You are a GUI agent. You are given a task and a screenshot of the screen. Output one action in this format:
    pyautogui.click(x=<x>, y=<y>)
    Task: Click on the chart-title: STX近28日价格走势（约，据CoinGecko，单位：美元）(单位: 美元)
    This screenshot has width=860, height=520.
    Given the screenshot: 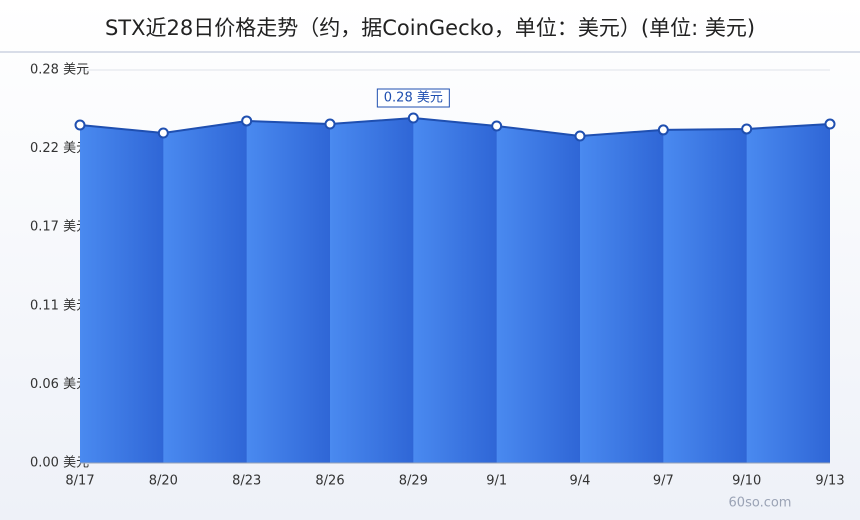 What is the action you would take?
    pyautogui.click(x=430, y=28)
    